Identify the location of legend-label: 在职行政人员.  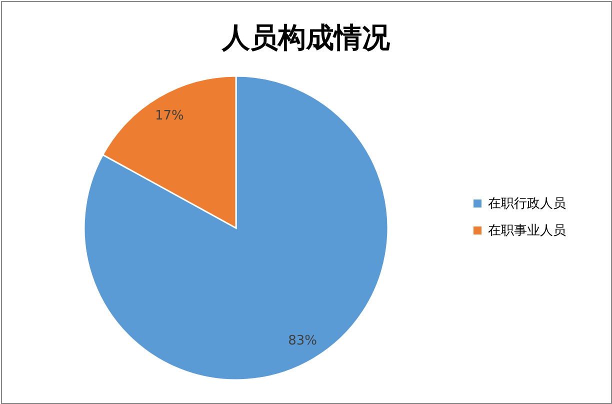
(527, 204).